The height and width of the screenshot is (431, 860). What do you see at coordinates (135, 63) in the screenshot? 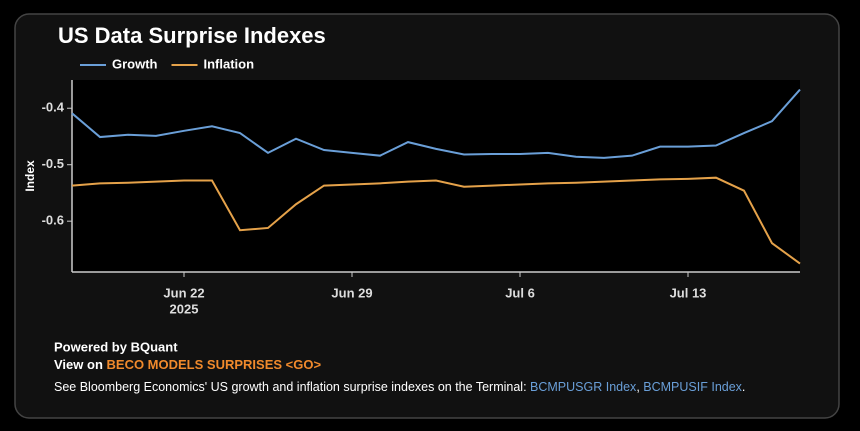
I see `legend-label: Growth` at bounding box center [135, 63].